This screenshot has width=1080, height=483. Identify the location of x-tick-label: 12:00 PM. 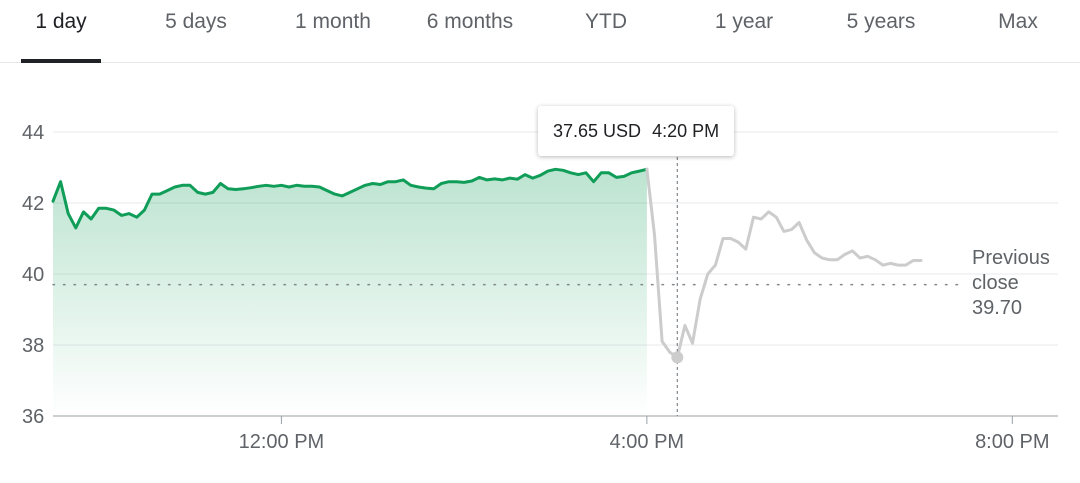
(282, 442).